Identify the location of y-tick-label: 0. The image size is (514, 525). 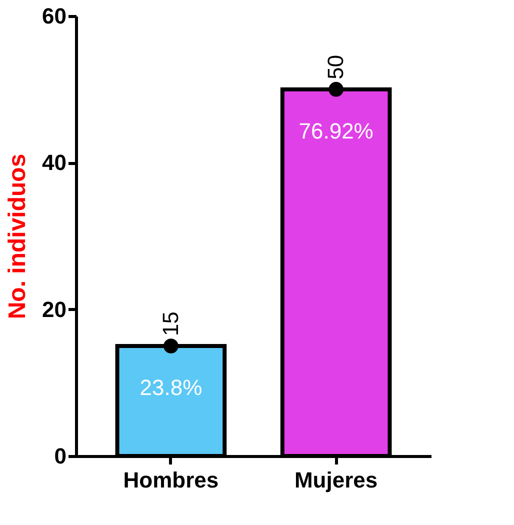
(60, 456).